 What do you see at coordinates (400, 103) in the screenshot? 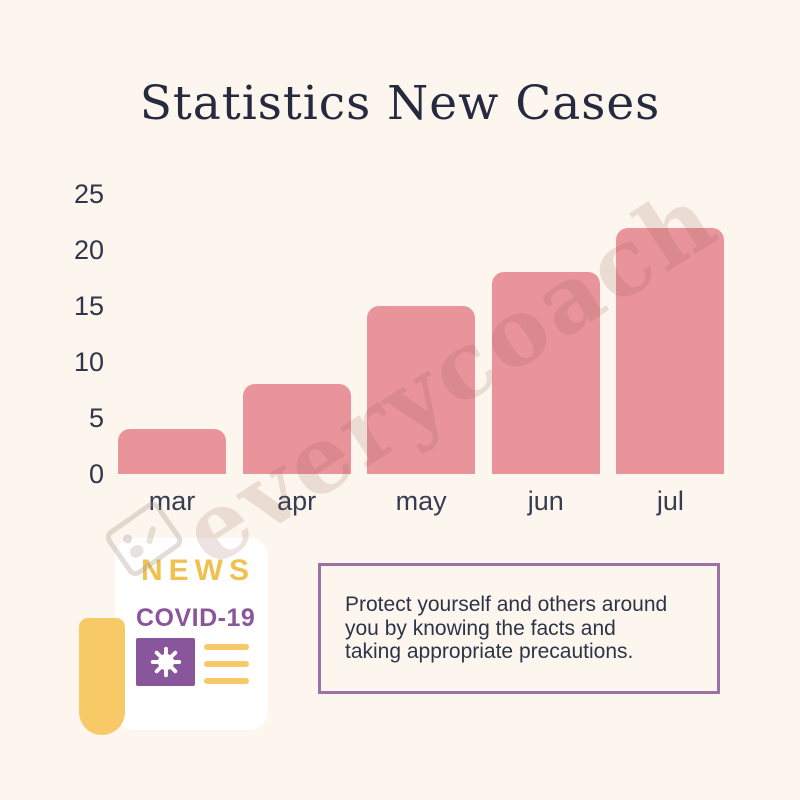
I see `page-title: Statistics New Cases` at bounding box center [400, 103].